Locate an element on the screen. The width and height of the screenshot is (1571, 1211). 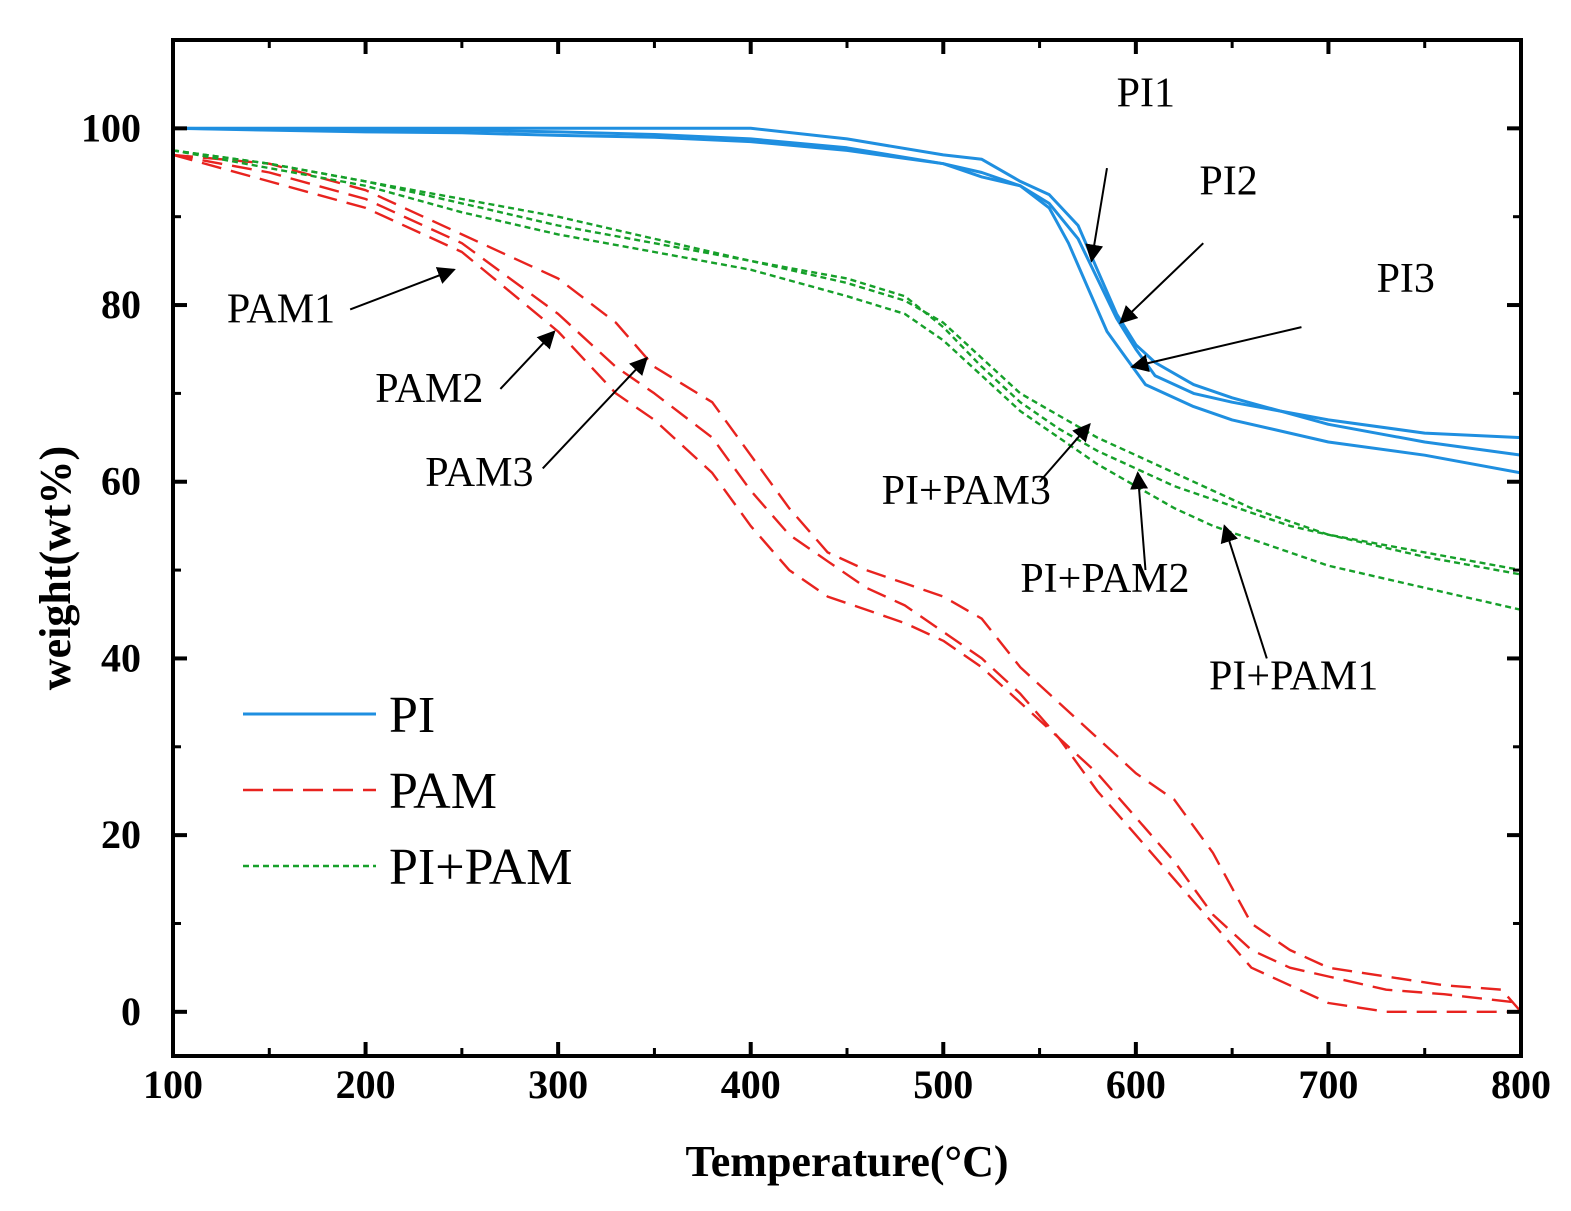
y-tick-label: 0 is located at coordinates (131, 1011).